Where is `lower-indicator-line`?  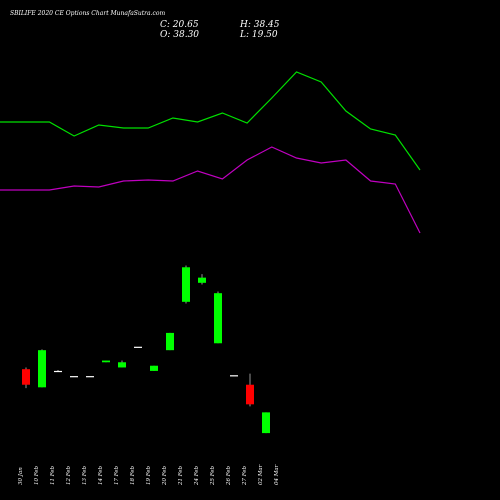 lower-indicator-line is located at coordinates (210, 190).